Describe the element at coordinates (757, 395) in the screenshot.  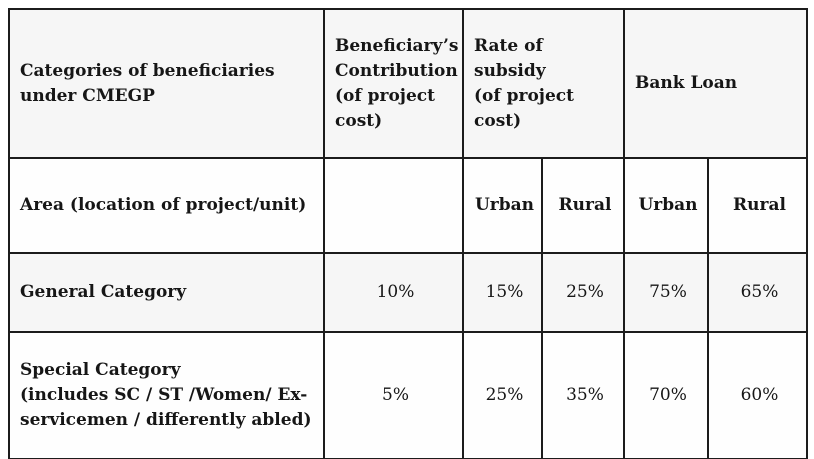
I see `special-loan-rural-cell: 60%` at that location.